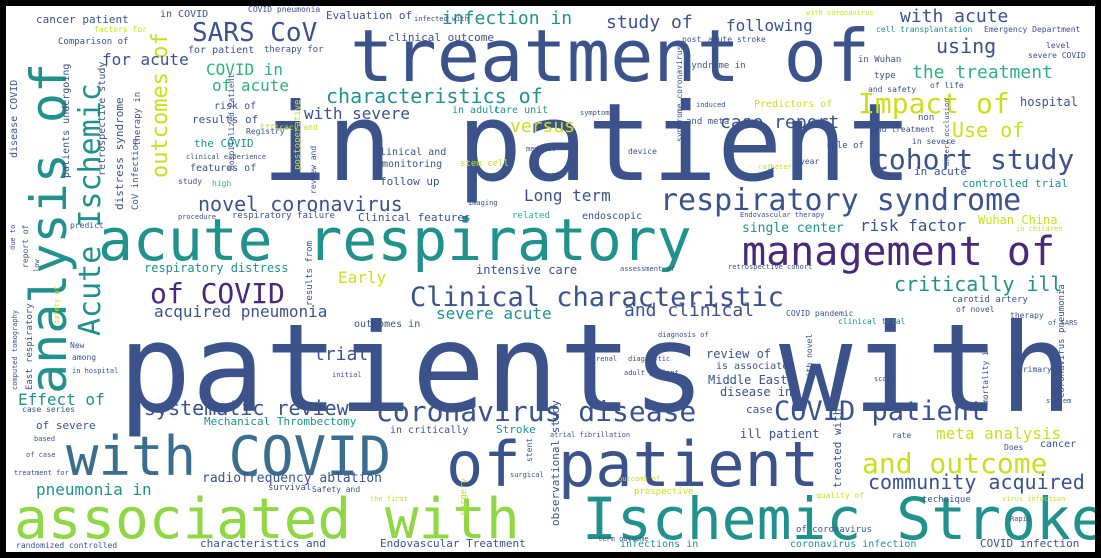  Describe the element at coordinates (529, 449) in the screenshot. I see `word-stent: stent` at that location.